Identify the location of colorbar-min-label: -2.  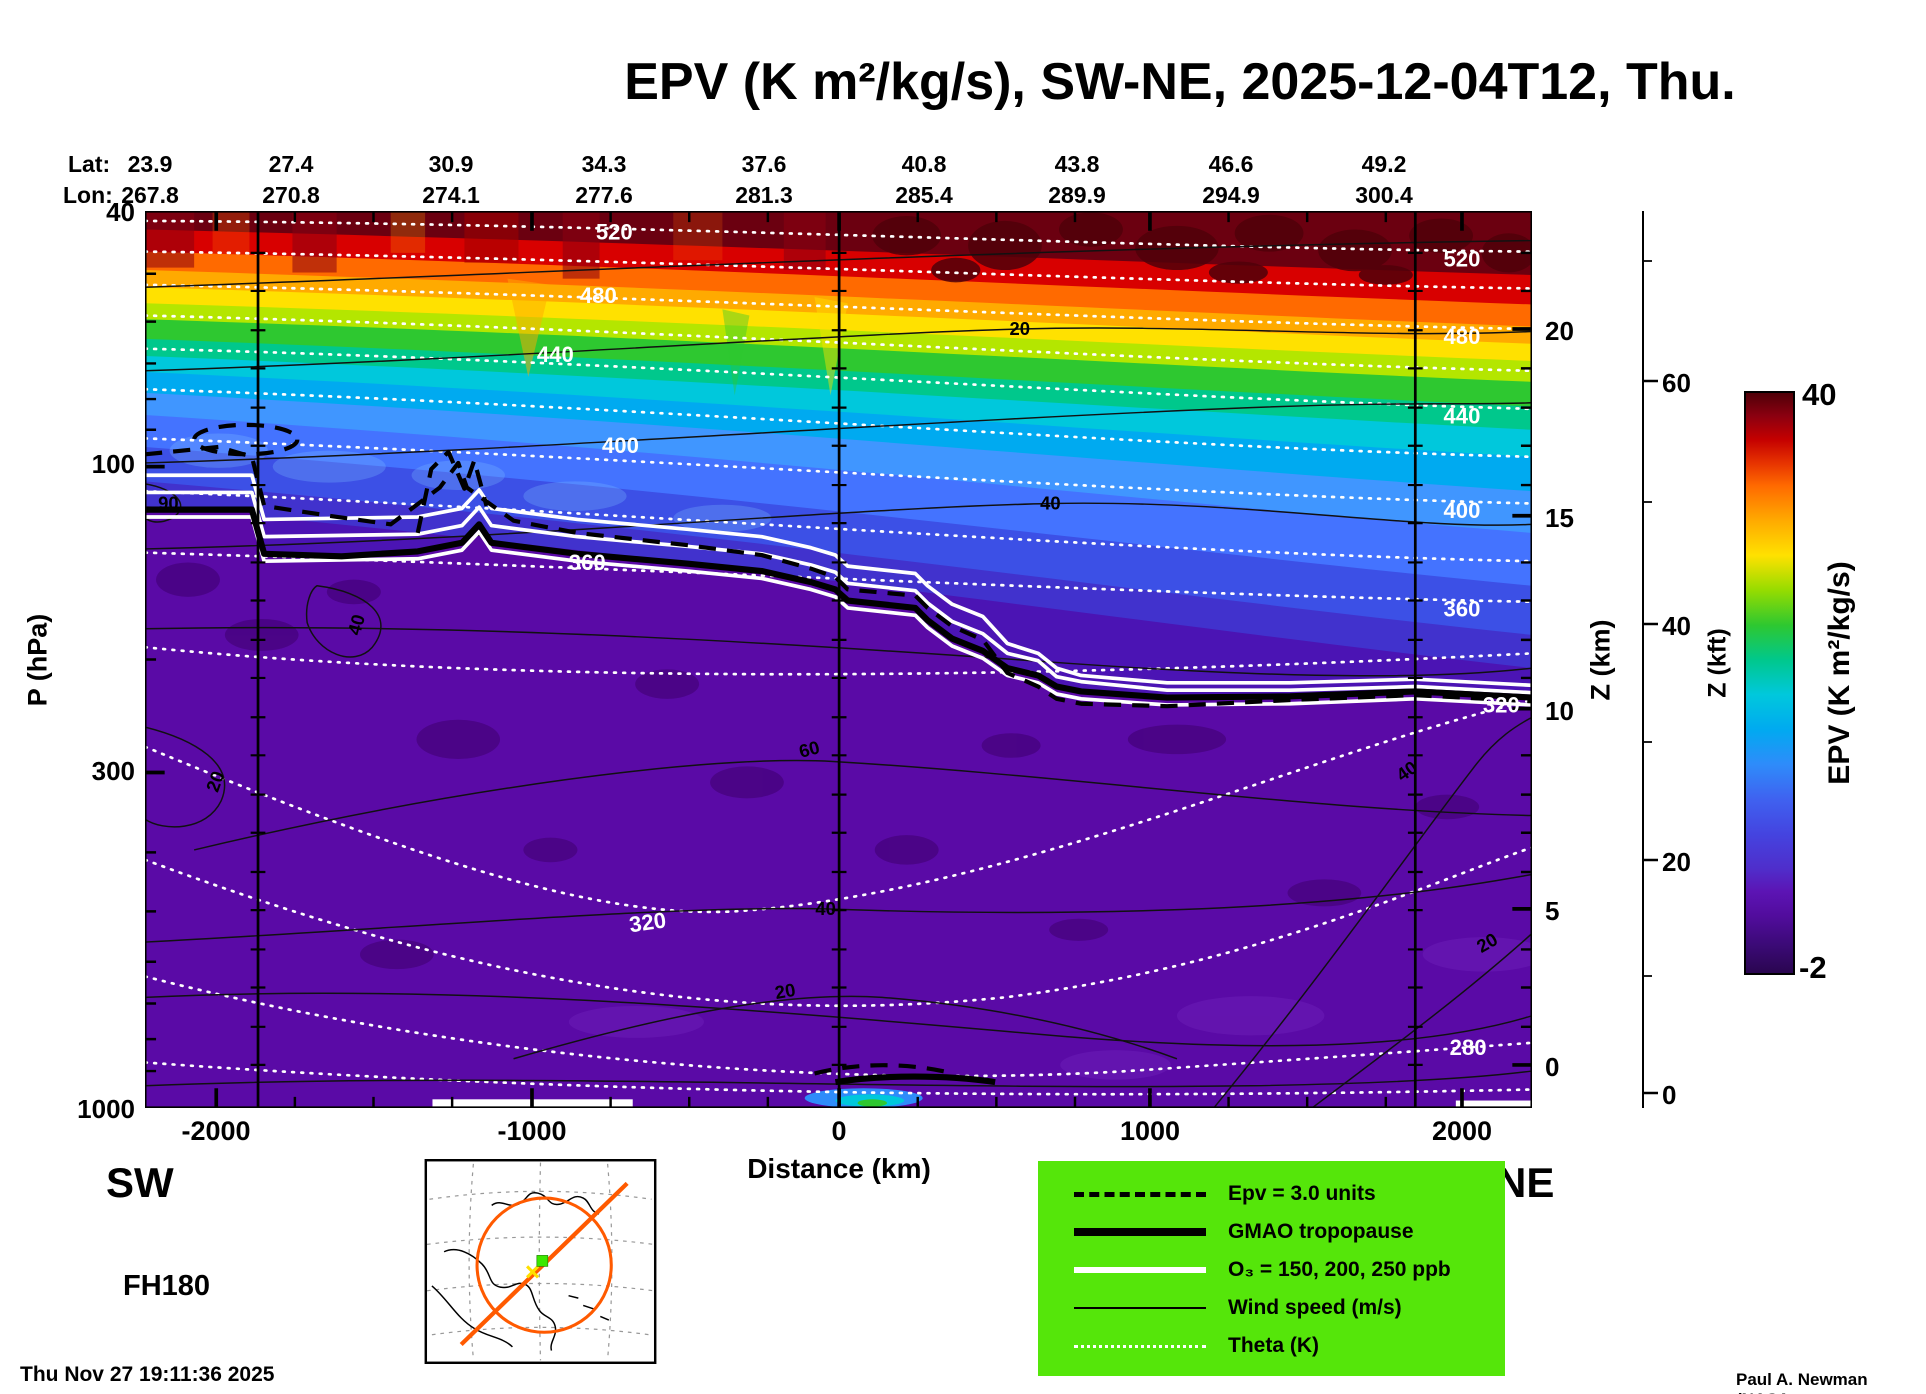
(1813, 967).